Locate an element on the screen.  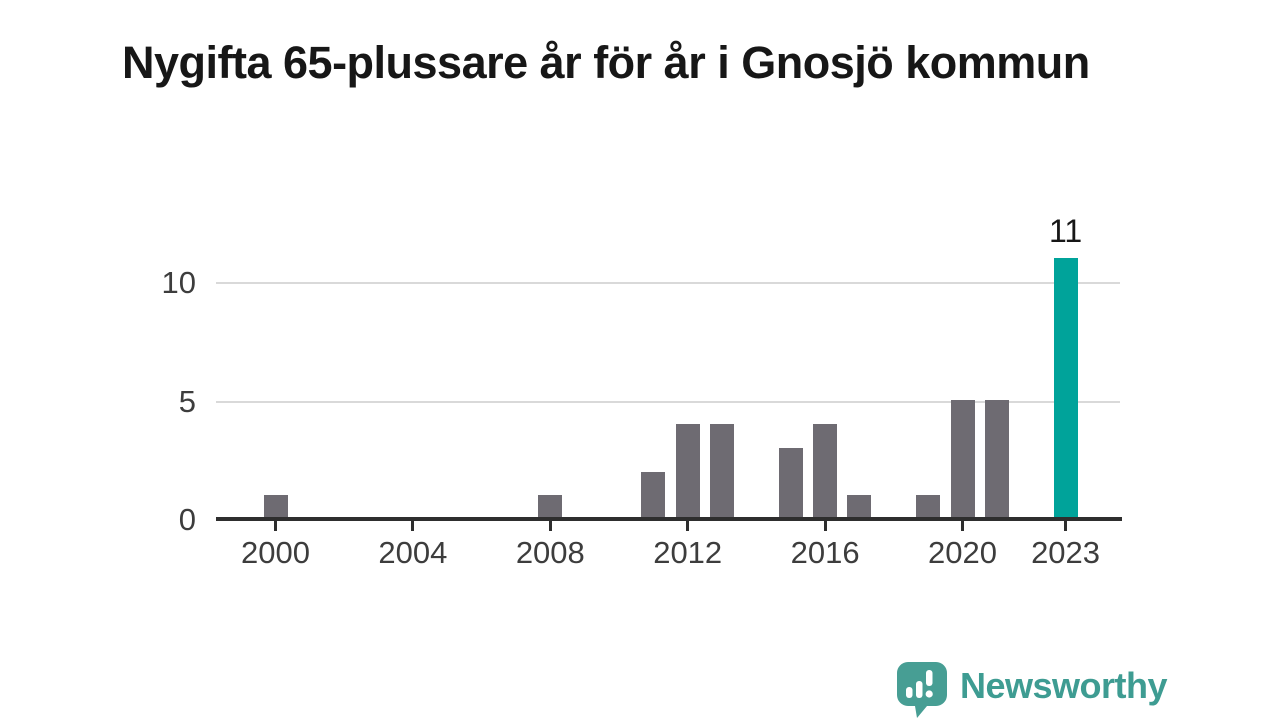
y-tick-label-5: 5 is located at coordinates (187, 401).